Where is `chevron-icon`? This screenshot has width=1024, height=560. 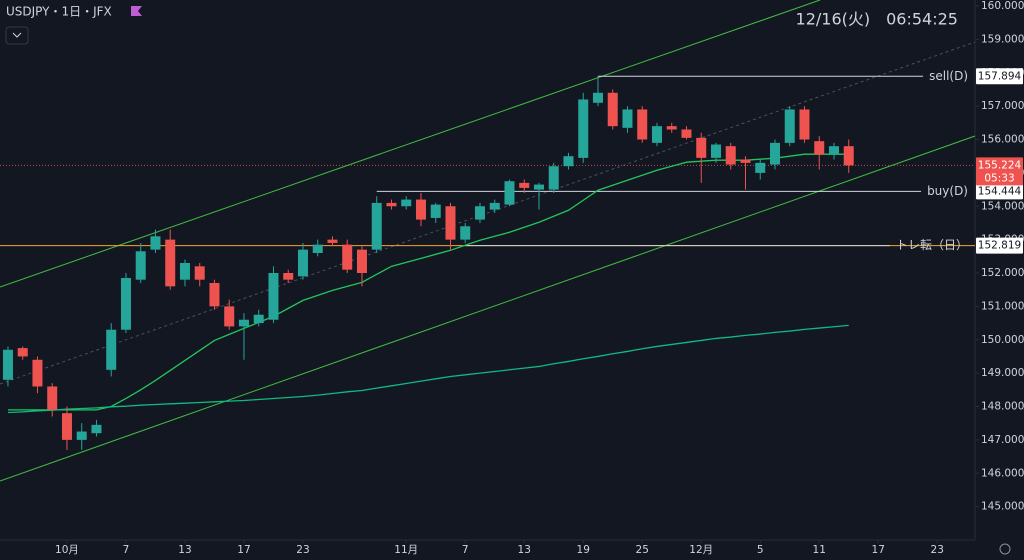
chevron-icon is located at coordinates (17, 35).